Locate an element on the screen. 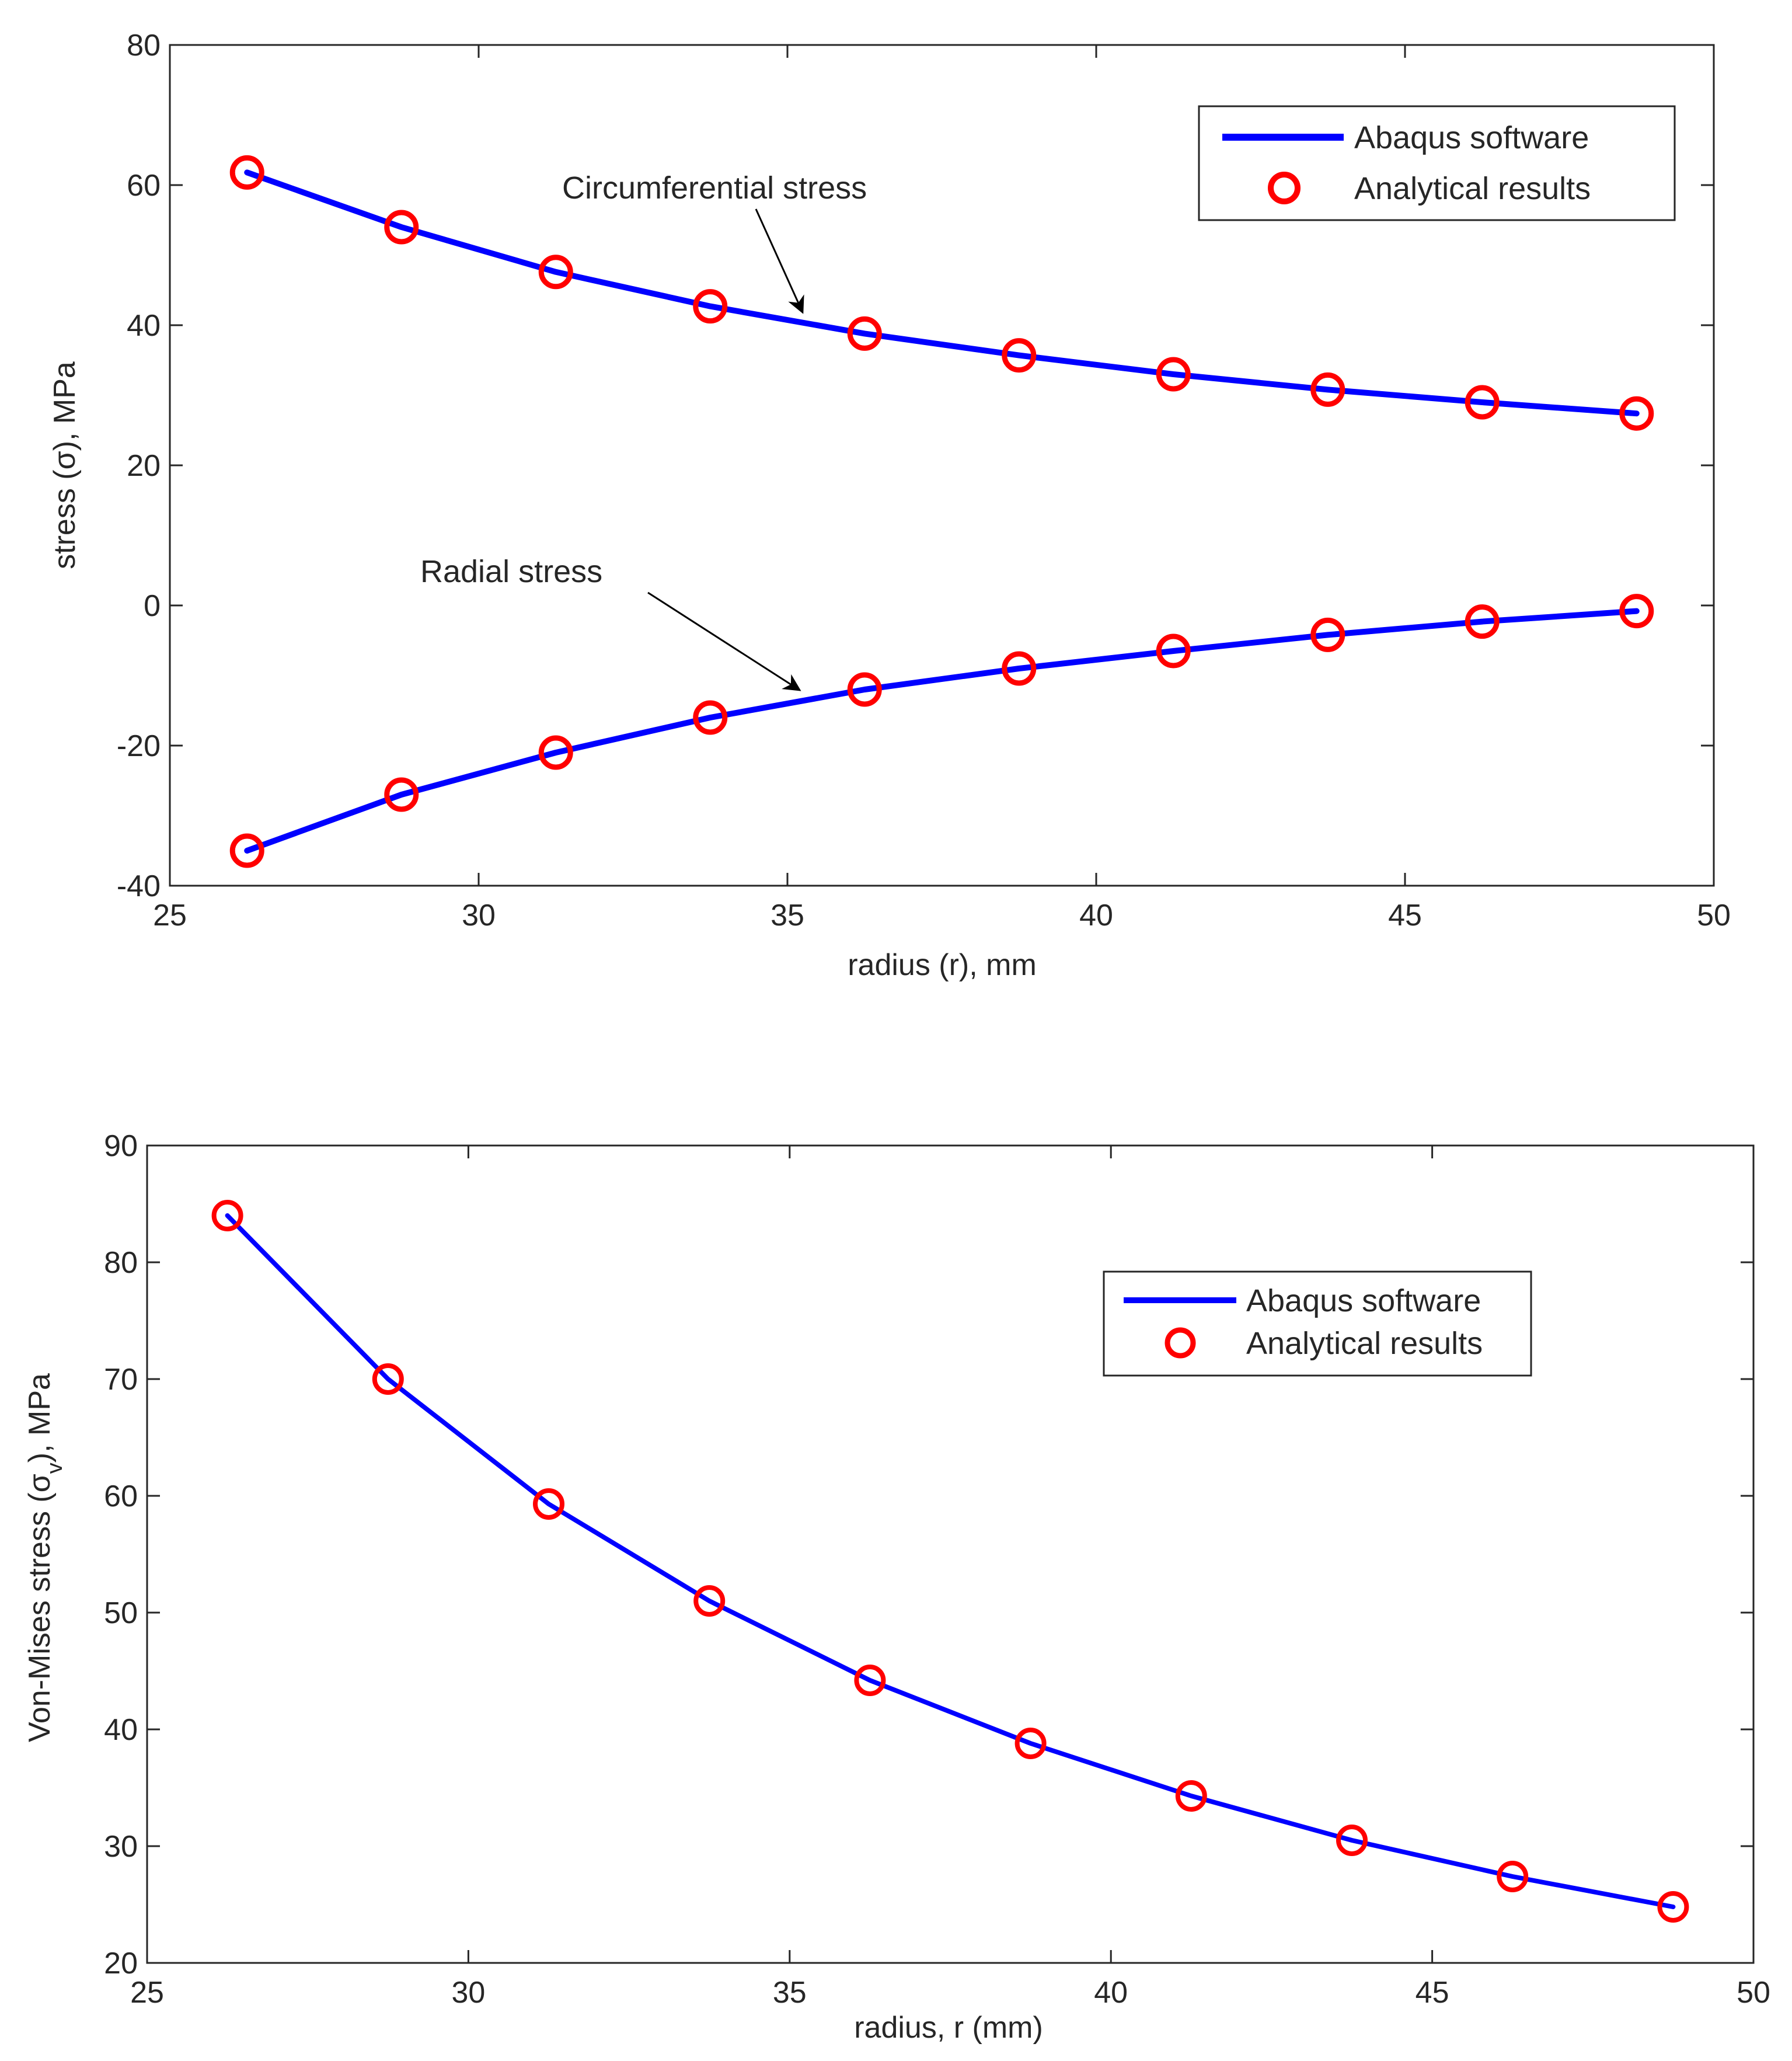 The height and width of the screenshot is (2061, 1792). plot-2-ytick-label: 80 is located at coordinates (121, 1263).